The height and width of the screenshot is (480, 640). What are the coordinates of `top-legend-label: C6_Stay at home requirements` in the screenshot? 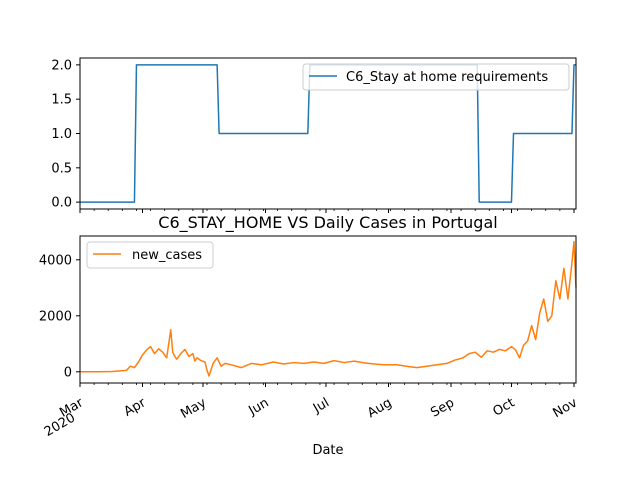 It's located at (447, 77).